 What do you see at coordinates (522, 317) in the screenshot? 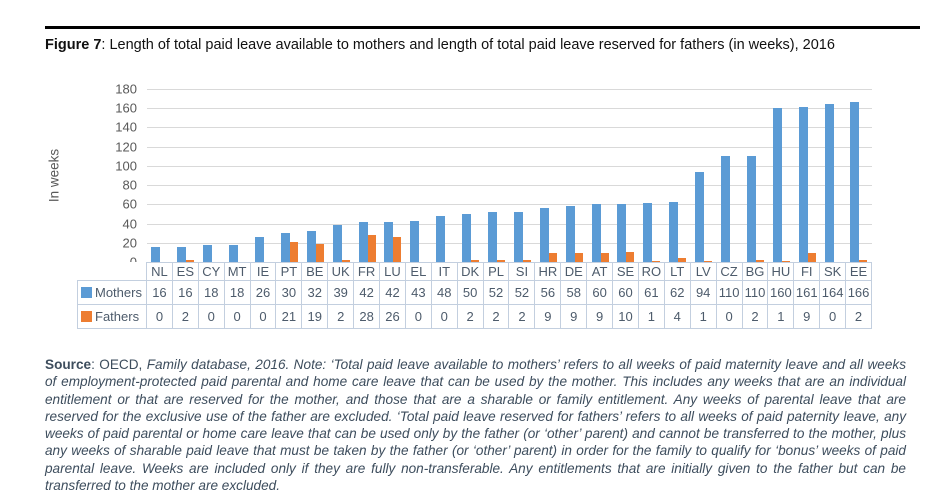
I see `table-value-fathers-SI: 2` at bounding box center [522, 317].